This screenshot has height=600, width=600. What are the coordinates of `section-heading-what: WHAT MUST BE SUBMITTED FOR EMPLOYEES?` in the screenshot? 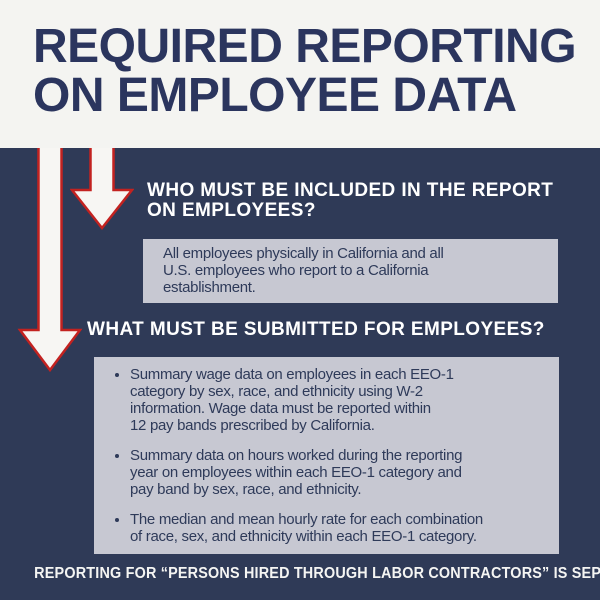 It's located at (316, 329).